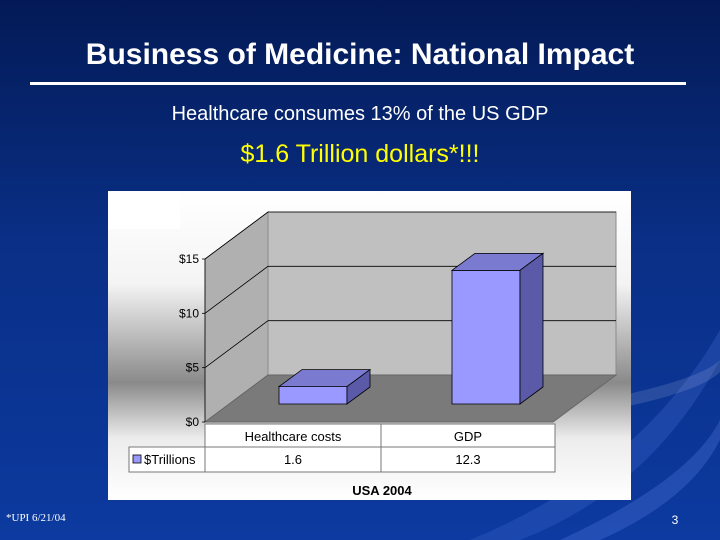 This screenshot has height=540, width=720. What do you see at coordinates (36, 518) in the screenshot?
I see `footnote: *UPI 6/21/04` at bounding box center [36, 518].